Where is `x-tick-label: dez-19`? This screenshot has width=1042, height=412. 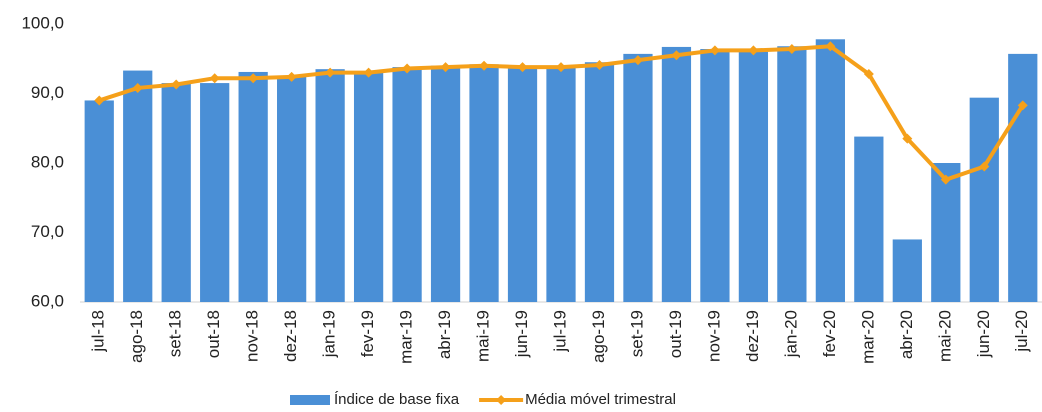 x-tick-label: dez-19 is located at coordinates (752, 336).